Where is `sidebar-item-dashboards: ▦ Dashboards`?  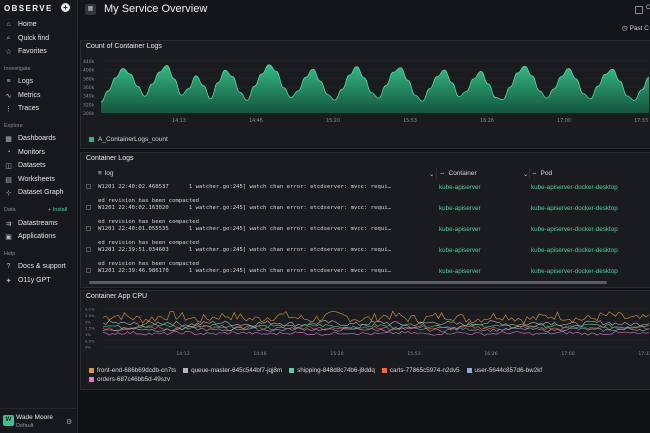
sidebar-item-dashboards: ▦ Dashboards is located at coordinates (30, 138).